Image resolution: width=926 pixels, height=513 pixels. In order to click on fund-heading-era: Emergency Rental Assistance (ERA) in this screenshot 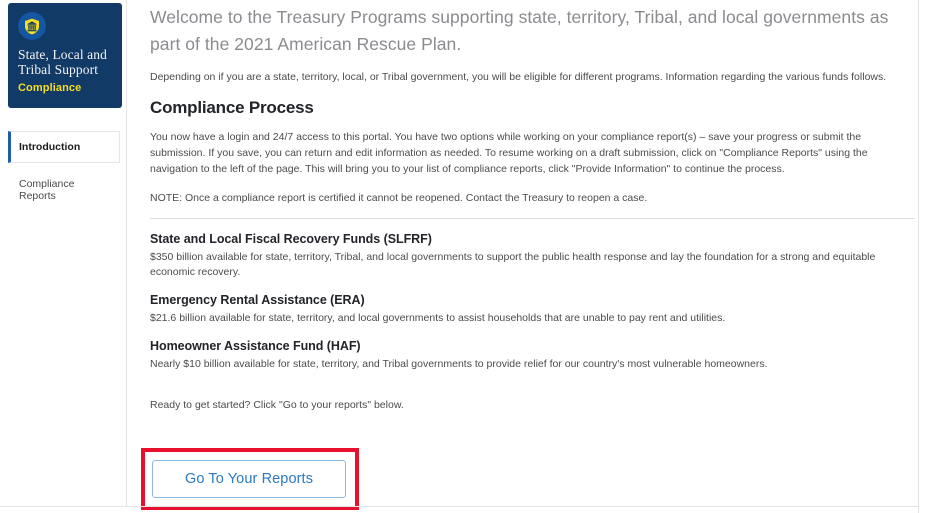, I will do `click(257, 300)`.